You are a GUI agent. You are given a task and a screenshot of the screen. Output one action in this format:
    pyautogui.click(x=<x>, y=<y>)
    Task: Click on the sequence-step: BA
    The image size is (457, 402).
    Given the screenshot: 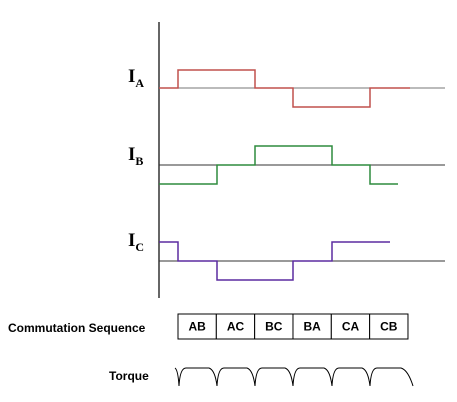 What is the action you would take?
    pyautogui.click(x=312, y=327)
    